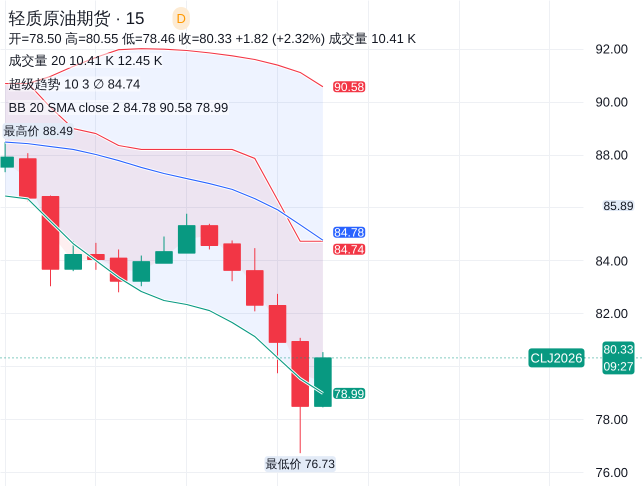 The image size is (643, 486). I want to click on annotation: 最高价 88.49, so click(39, 131).